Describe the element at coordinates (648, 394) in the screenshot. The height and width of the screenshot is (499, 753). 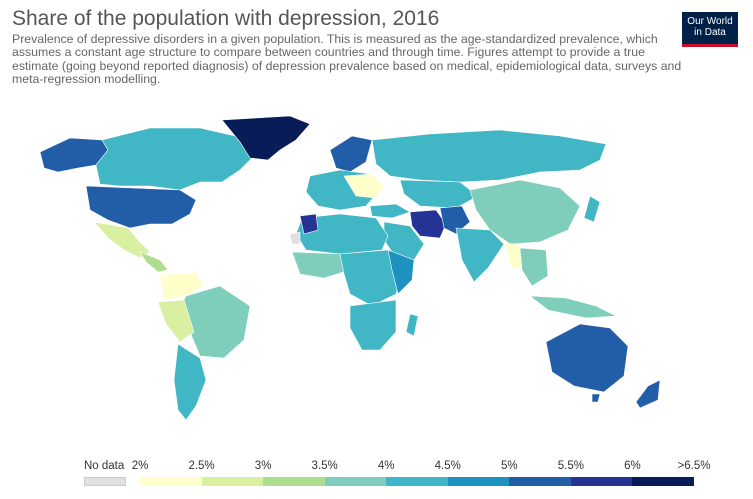
I see `region-new-zealand` at that location.